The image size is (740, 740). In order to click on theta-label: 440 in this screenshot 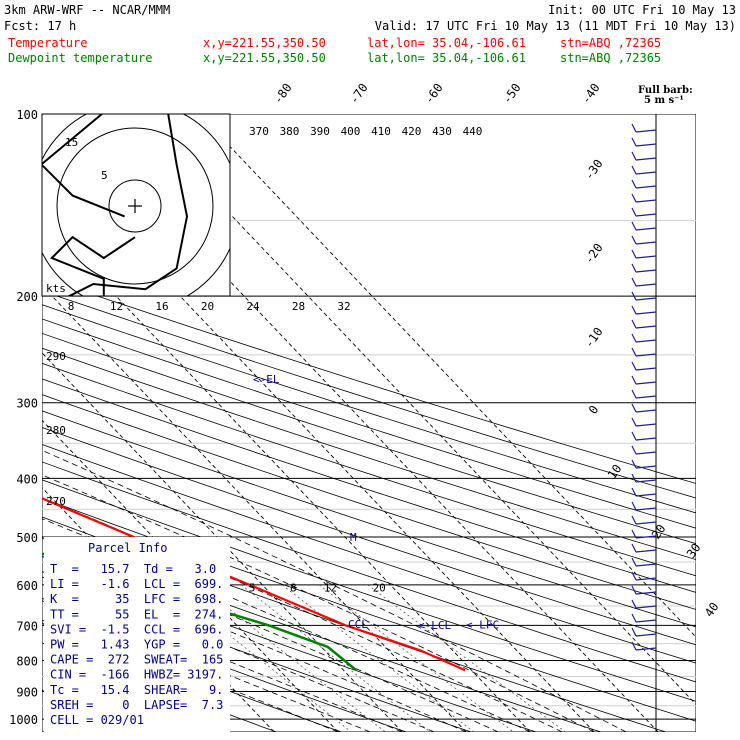, I will do `click(473, 131)`.